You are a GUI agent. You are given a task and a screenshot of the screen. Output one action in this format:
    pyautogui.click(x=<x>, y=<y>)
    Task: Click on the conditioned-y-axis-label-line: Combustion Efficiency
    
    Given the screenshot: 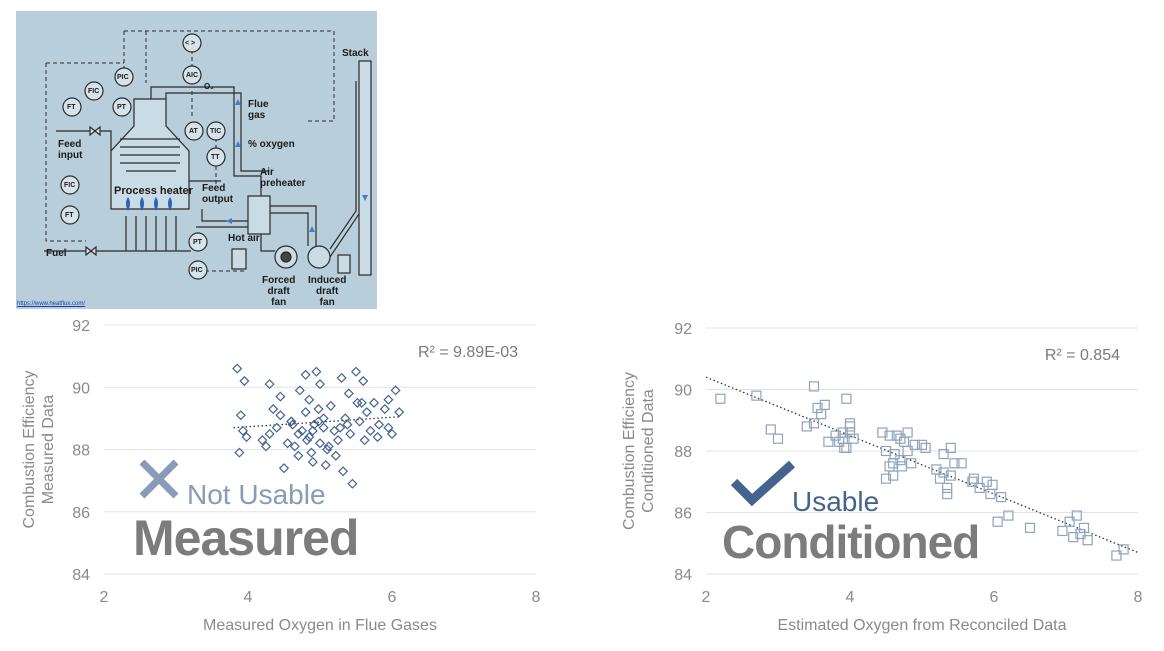 What is the action you would take?
    pyautogui.click(x=629, y=451)
    